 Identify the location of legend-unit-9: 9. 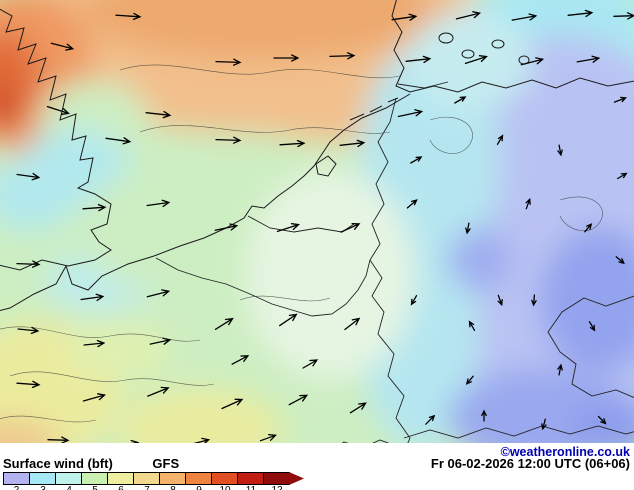
(198, 481).